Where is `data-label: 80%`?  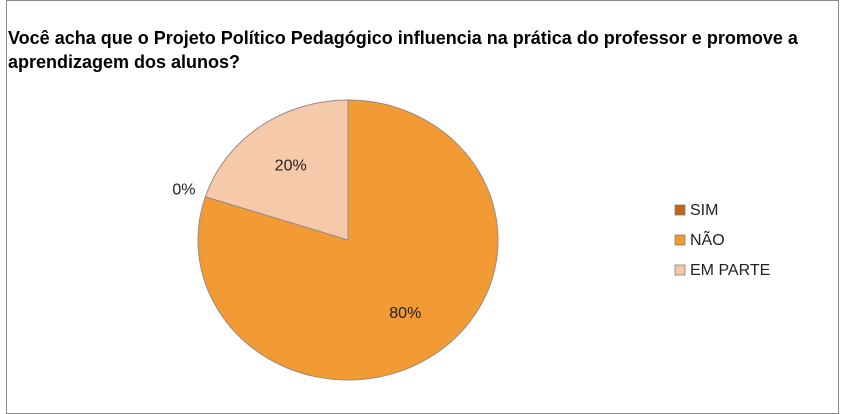 data-label: 80% is located at coordinates (405, 313).